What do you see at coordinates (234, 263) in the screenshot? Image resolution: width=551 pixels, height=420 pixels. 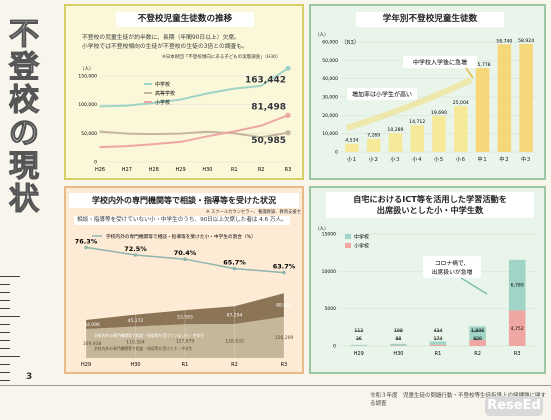 I see `percent-label: 65.7%` at bounding box center [234, 263].